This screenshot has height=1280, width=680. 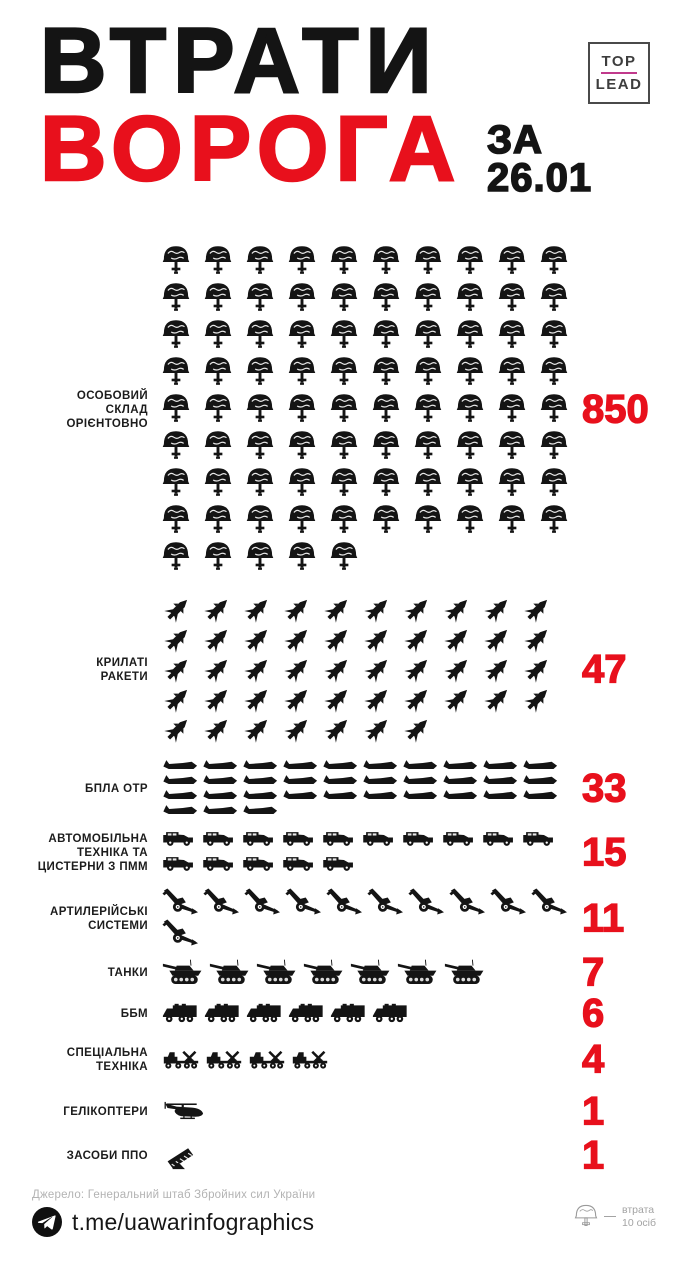 What do you see at coordinates (593, 1111) in the screenshot?
I see `row-value: 1` at bounding box center [593, 1111].